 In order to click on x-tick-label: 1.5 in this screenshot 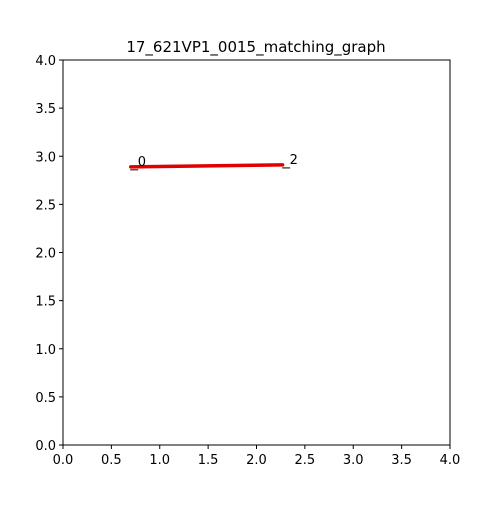, I will do `click(208, 460)`.